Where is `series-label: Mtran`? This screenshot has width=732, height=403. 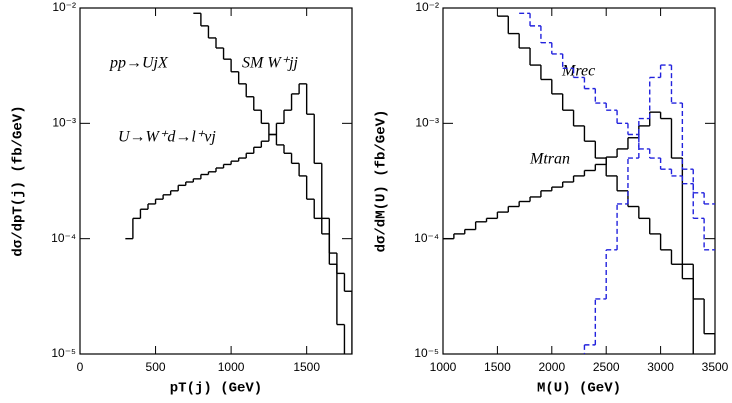 series-label: Mtran is located at coordinates (549, 159).